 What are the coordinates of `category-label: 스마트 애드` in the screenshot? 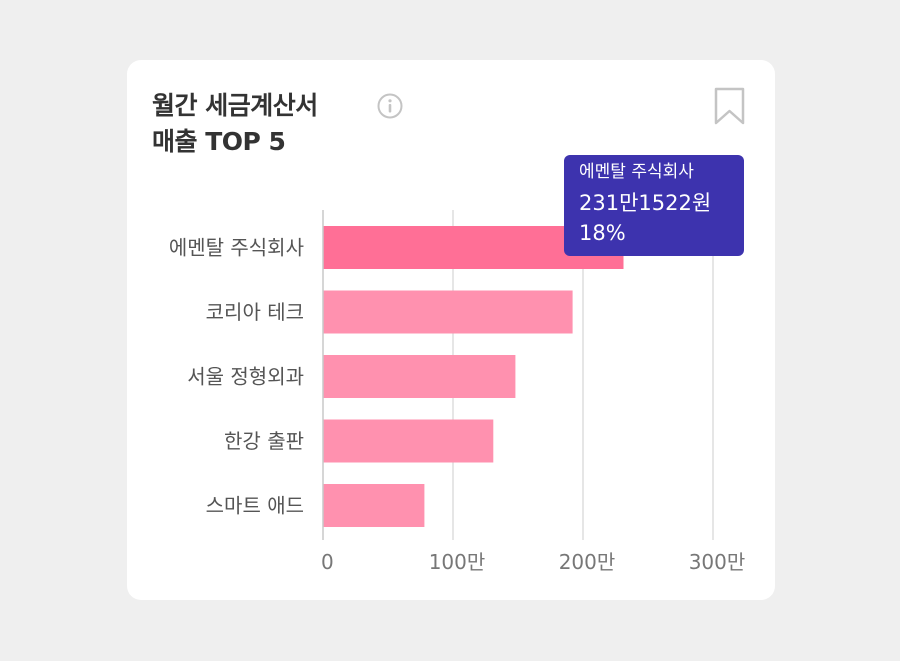 It's located at (255, 506).